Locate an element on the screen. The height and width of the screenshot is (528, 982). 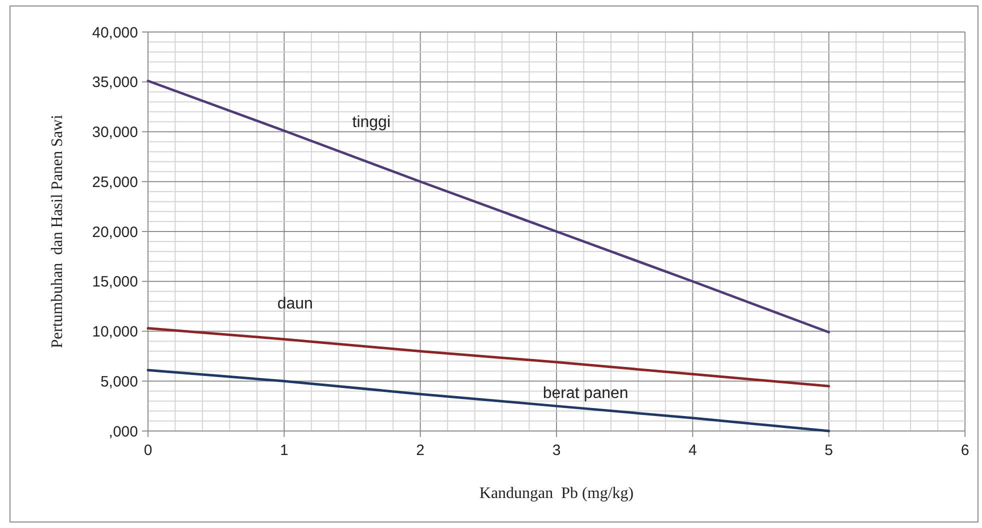
series-label: berat panen is located at coordinates (585, 393).